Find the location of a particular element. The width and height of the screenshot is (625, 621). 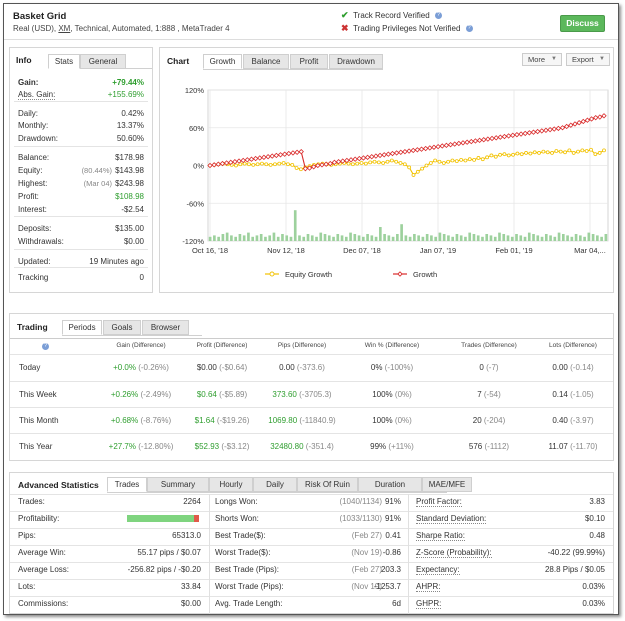

column-header: Profit (Difference) is located at coordinates (222, 345).